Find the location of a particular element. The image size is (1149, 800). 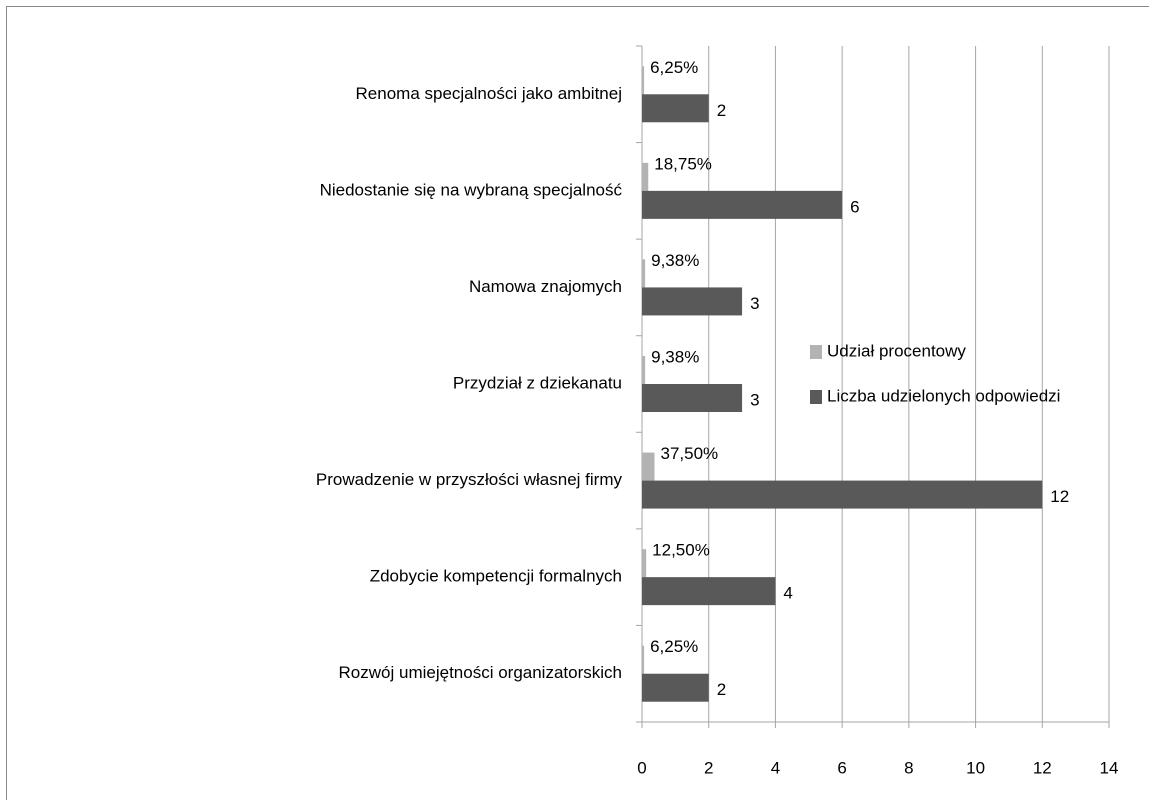

x-tick-label: 14 is located at coordinates (1109, 767).